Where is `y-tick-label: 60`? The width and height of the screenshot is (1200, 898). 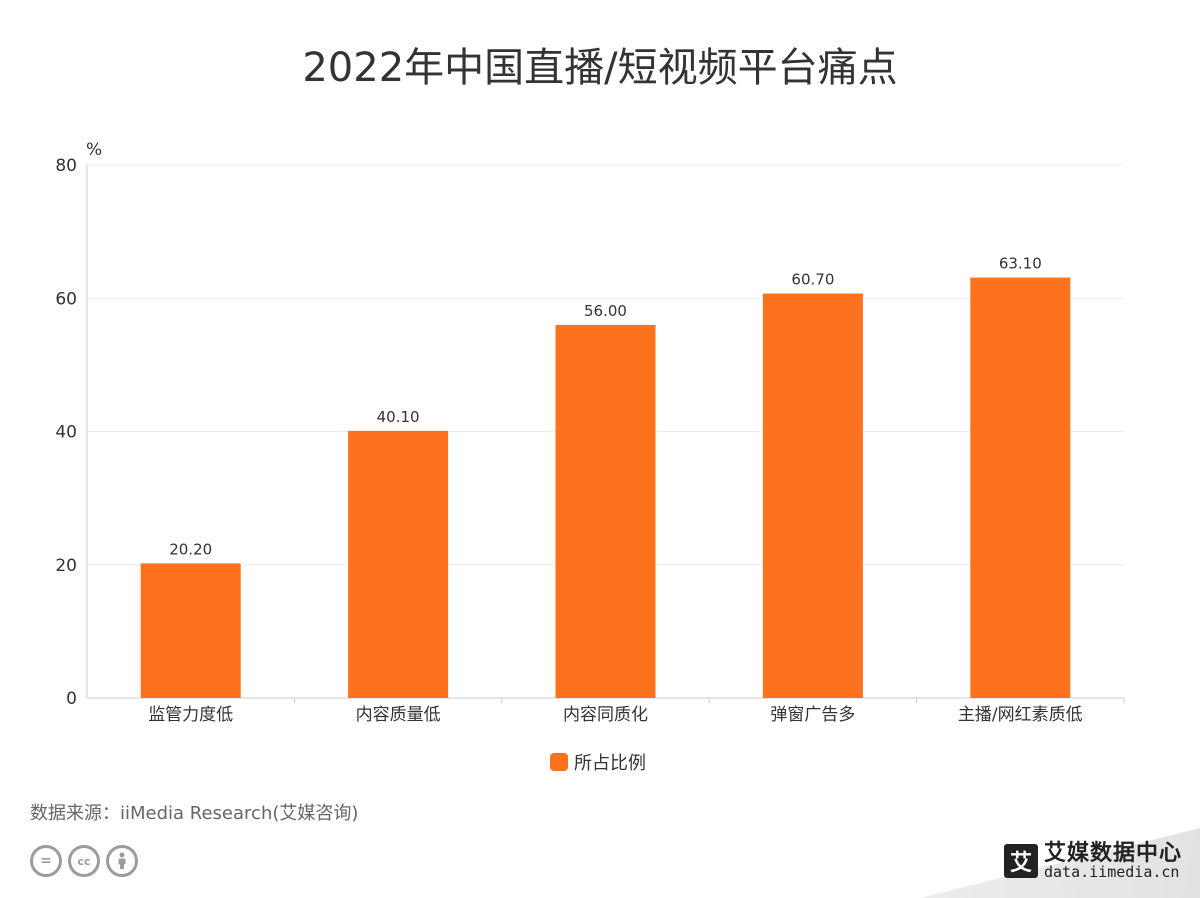 y-tick-label: 60 is located at coordinates (66, 299).